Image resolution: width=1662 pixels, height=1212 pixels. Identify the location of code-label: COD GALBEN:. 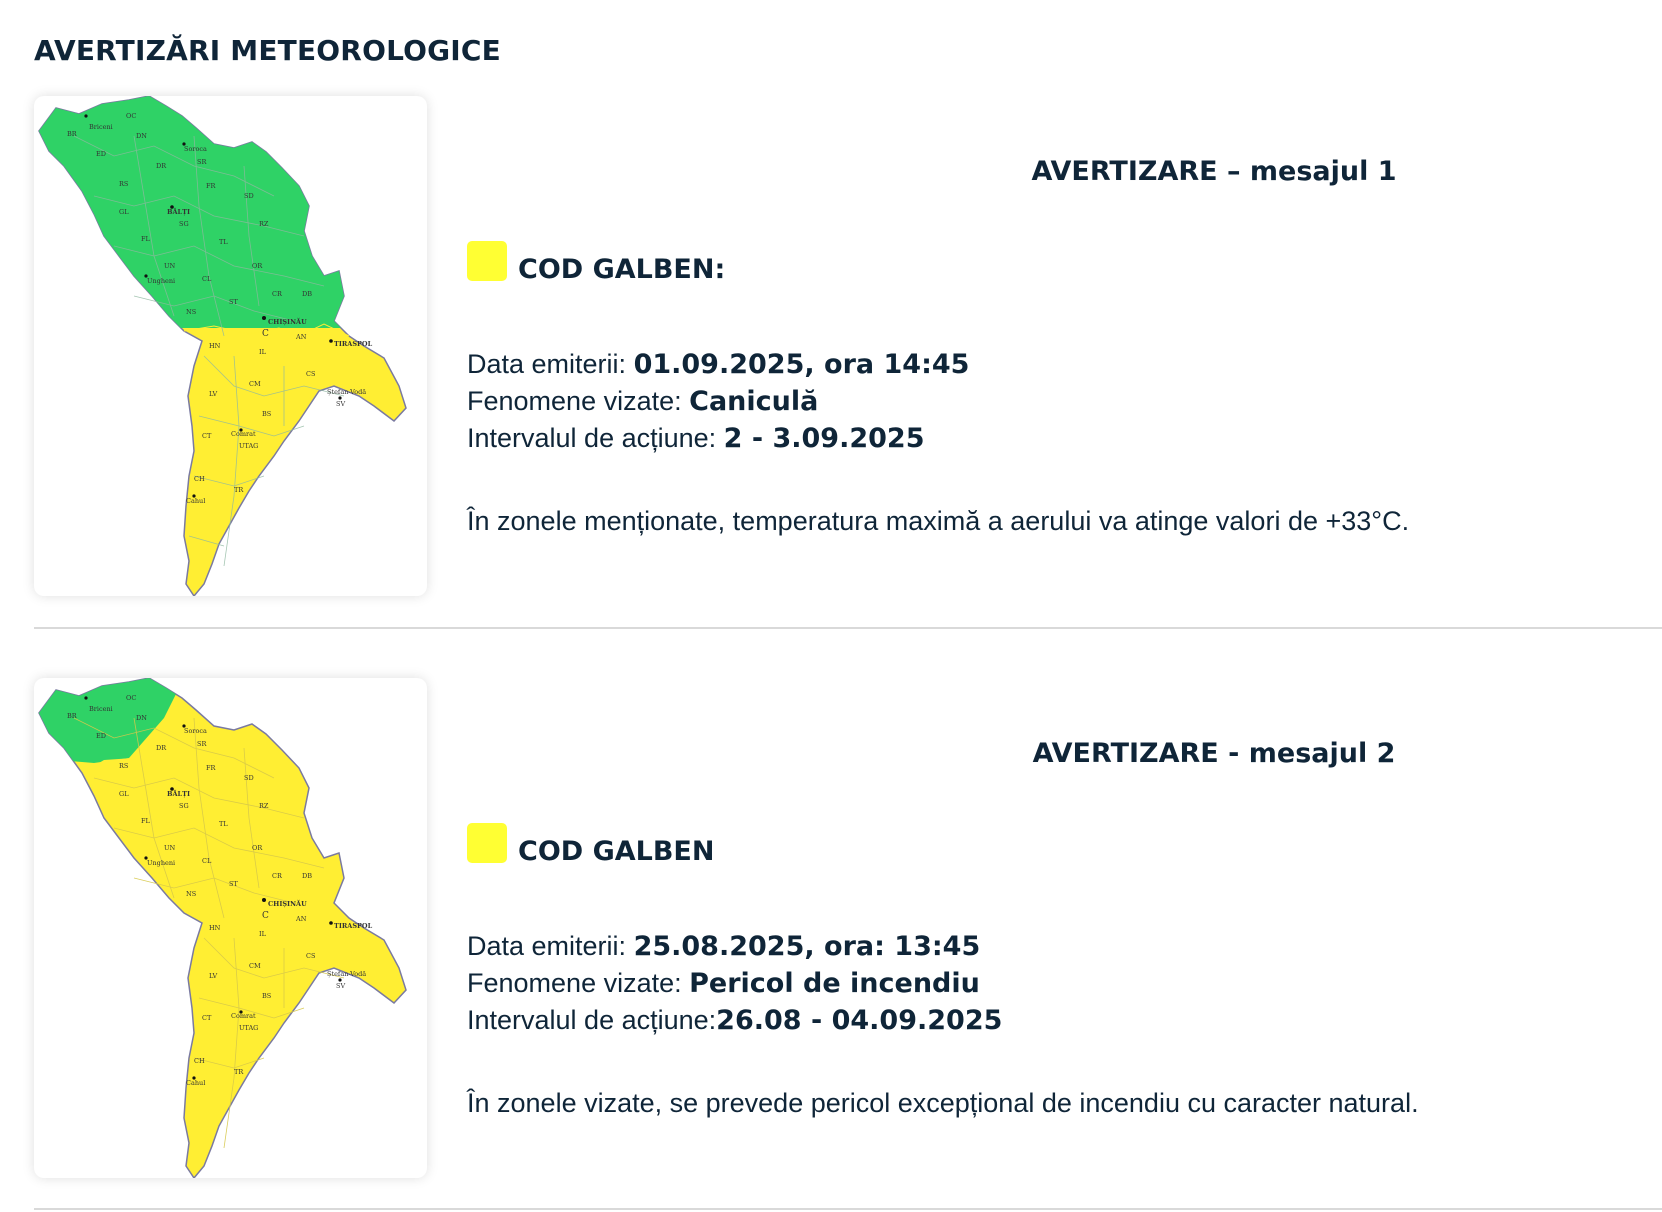
(622, 269).